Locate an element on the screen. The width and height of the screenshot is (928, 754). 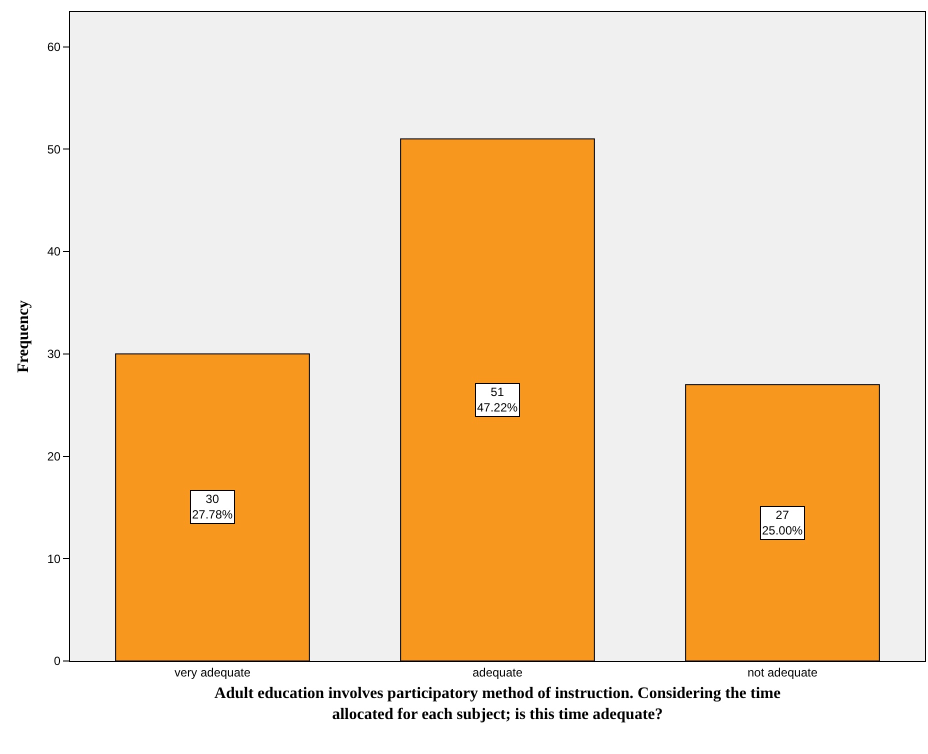
x-axis-title: Adult education involves participatory method of instruction. Considering the time allocated for each subject; is this time adequate? is located at coordinates (497, 704).